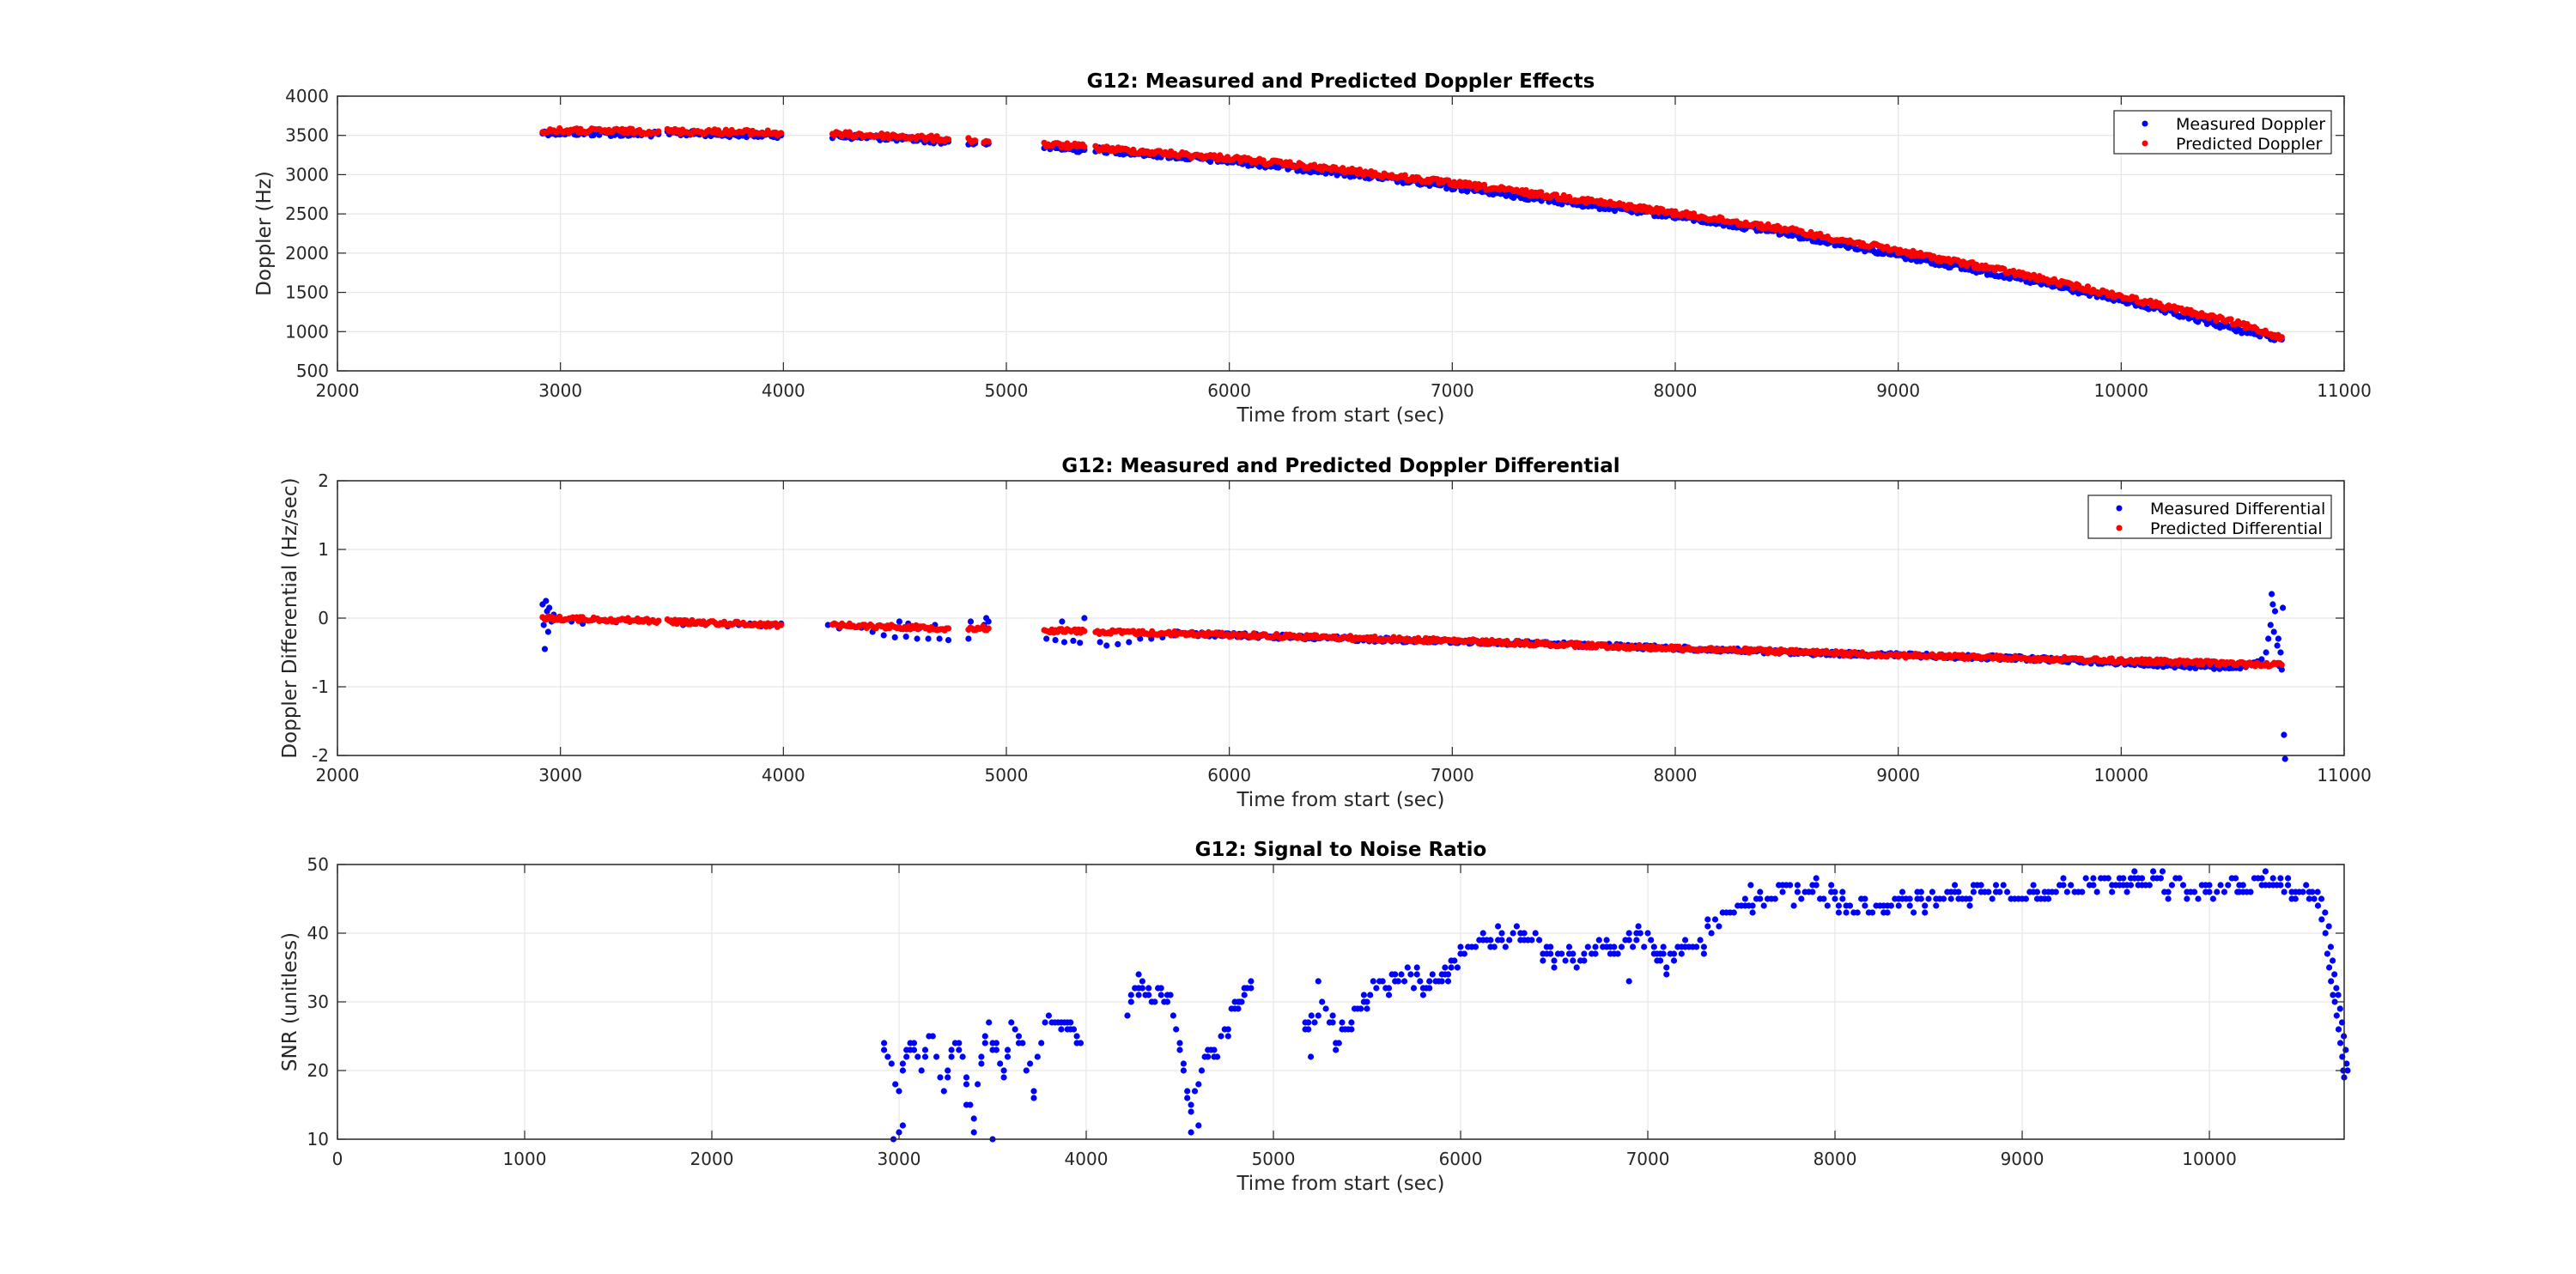  I want to click on y-tick-label: 2000, so click(307, 254).